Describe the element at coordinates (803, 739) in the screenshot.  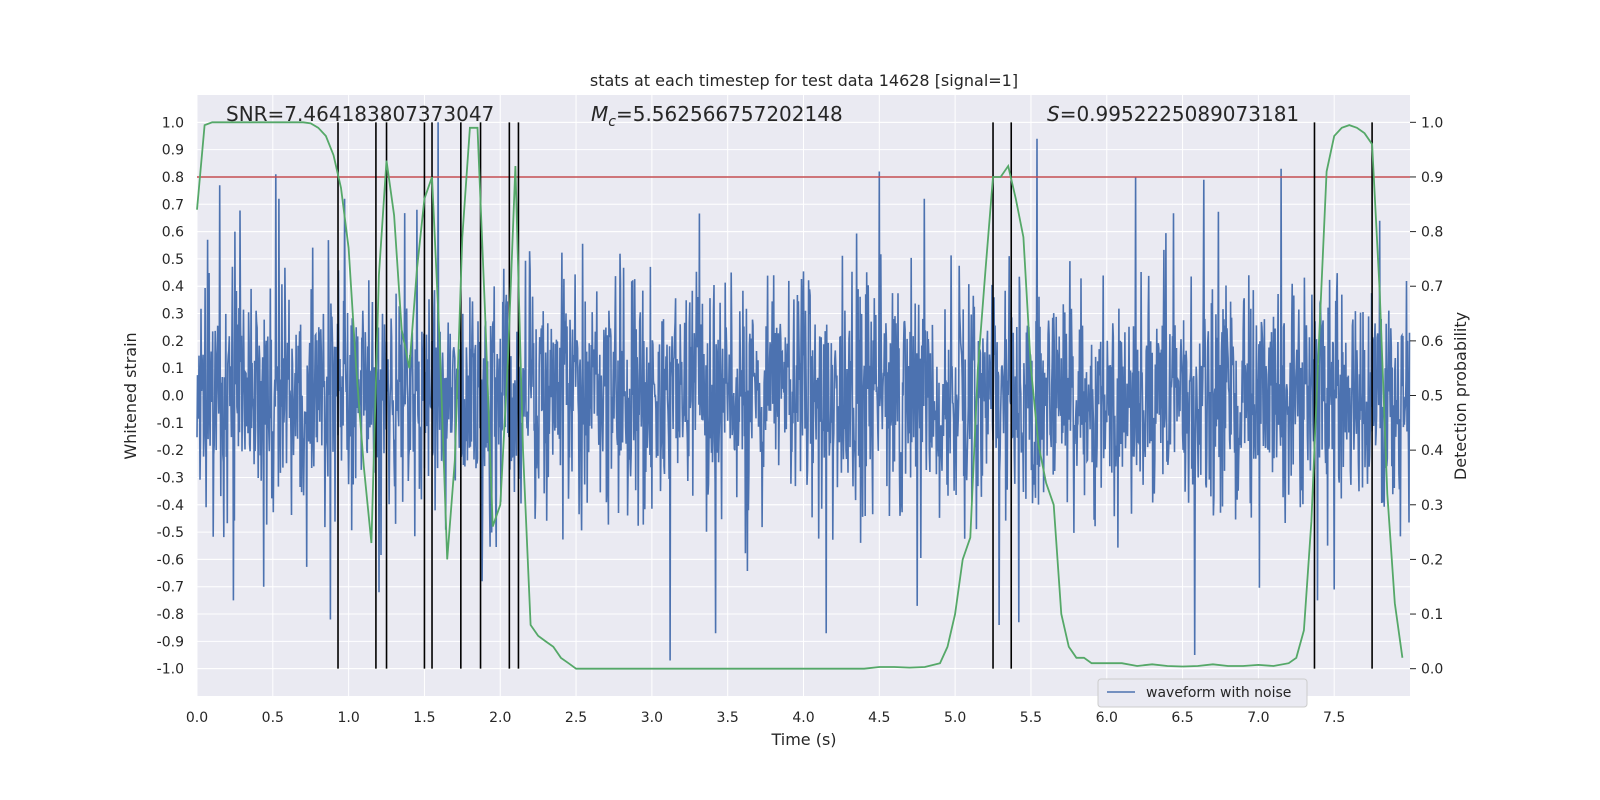
I see `x-axis-label: Time (s)` at that location.